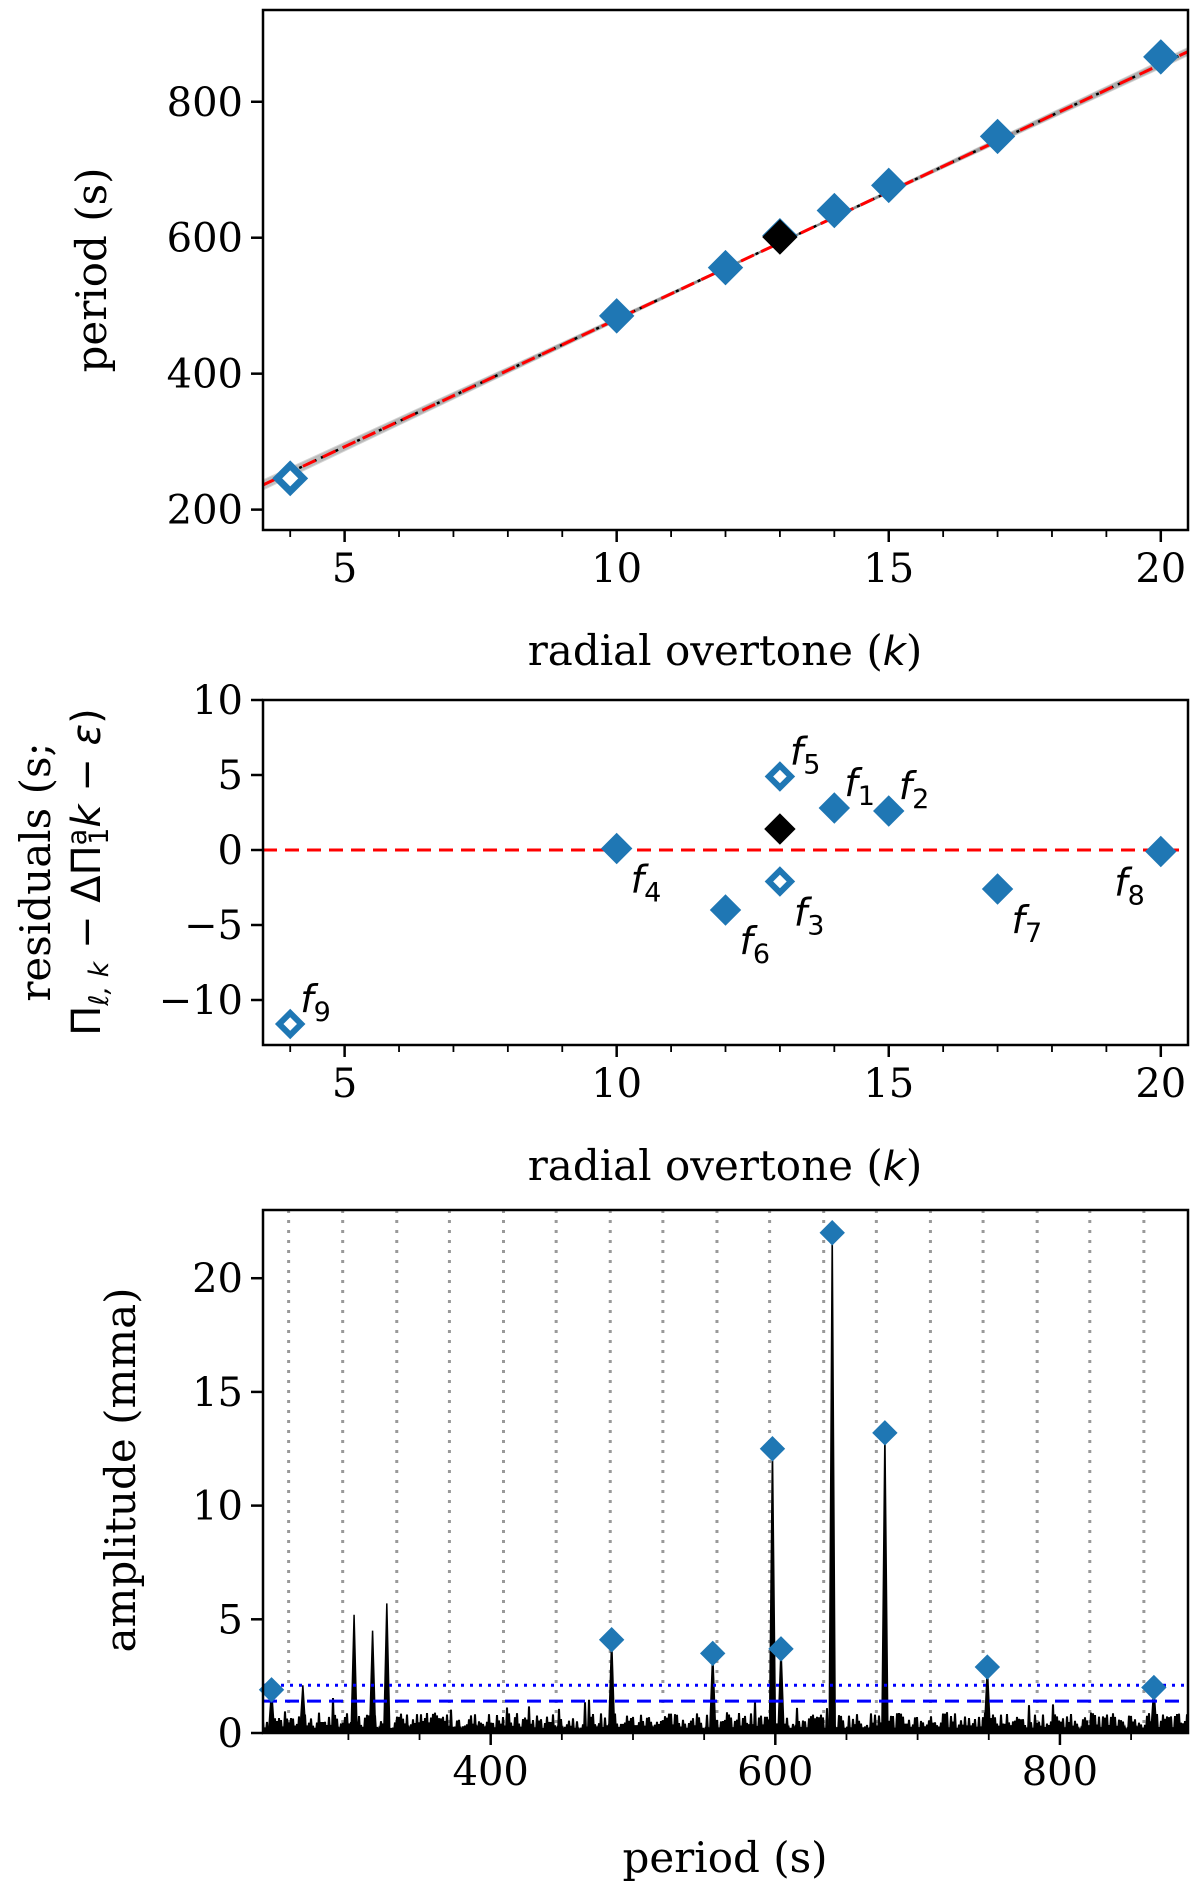 The image size is (1200, 1886). What do you see at coordinates (725, 1693) in the screenshot?
I see `significance-thresholds` at bounding box center [725, 1693].